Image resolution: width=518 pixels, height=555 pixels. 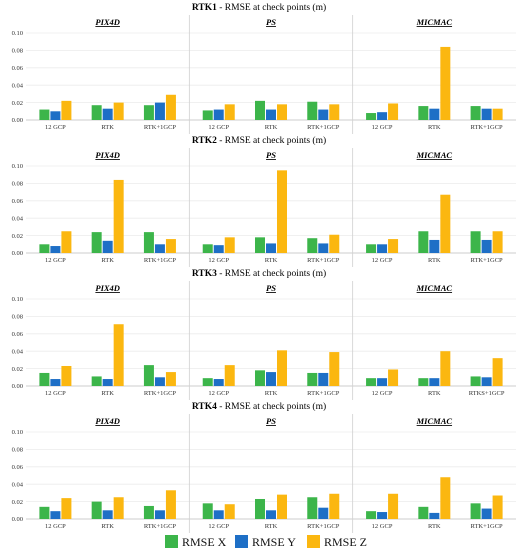 I want to click on chart-title-bold: RTK3, so click(x=204, y=274).